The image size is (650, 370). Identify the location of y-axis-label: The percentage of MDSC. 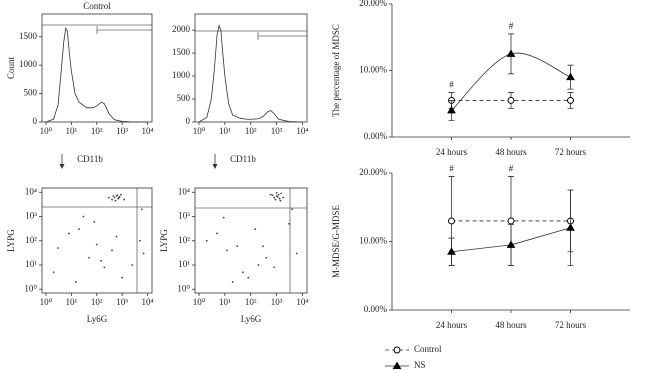
(336, 70).